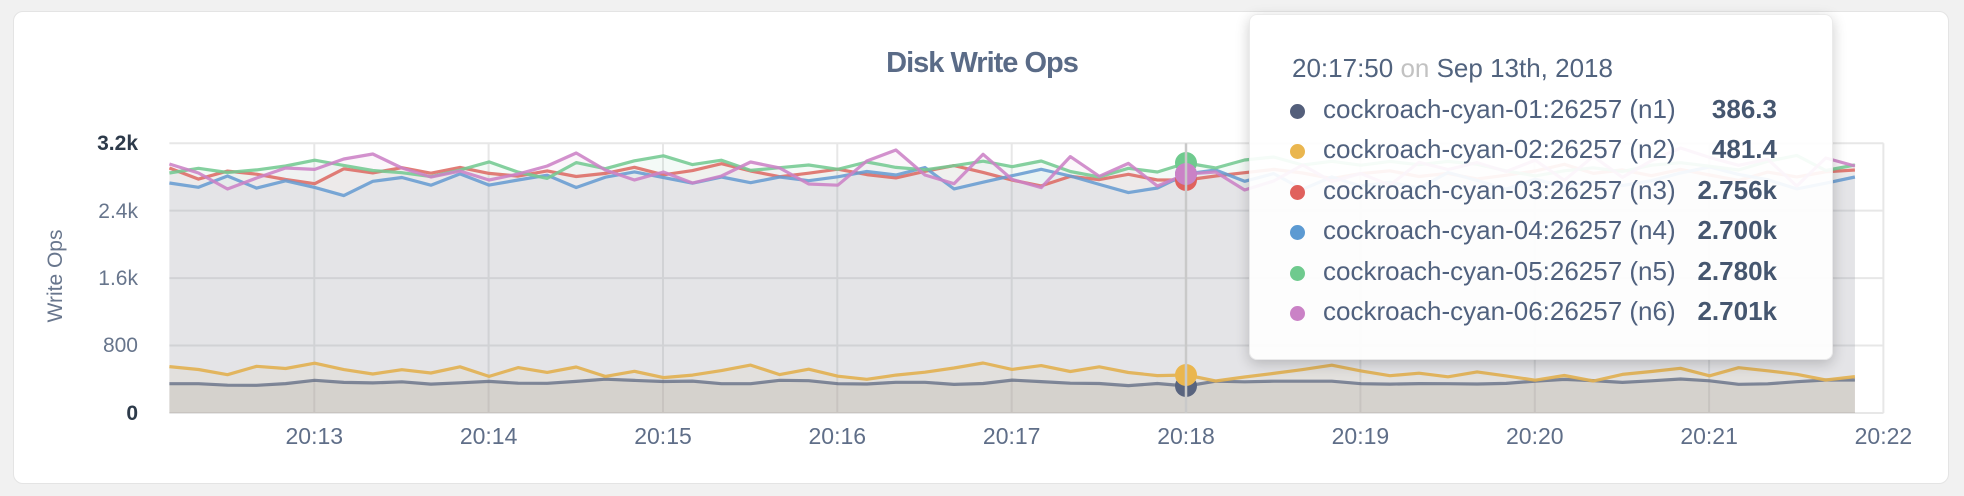  Describe the element at coordinates (663, 436) in the screenshot. I see `svg-text: 20:15` at that location.